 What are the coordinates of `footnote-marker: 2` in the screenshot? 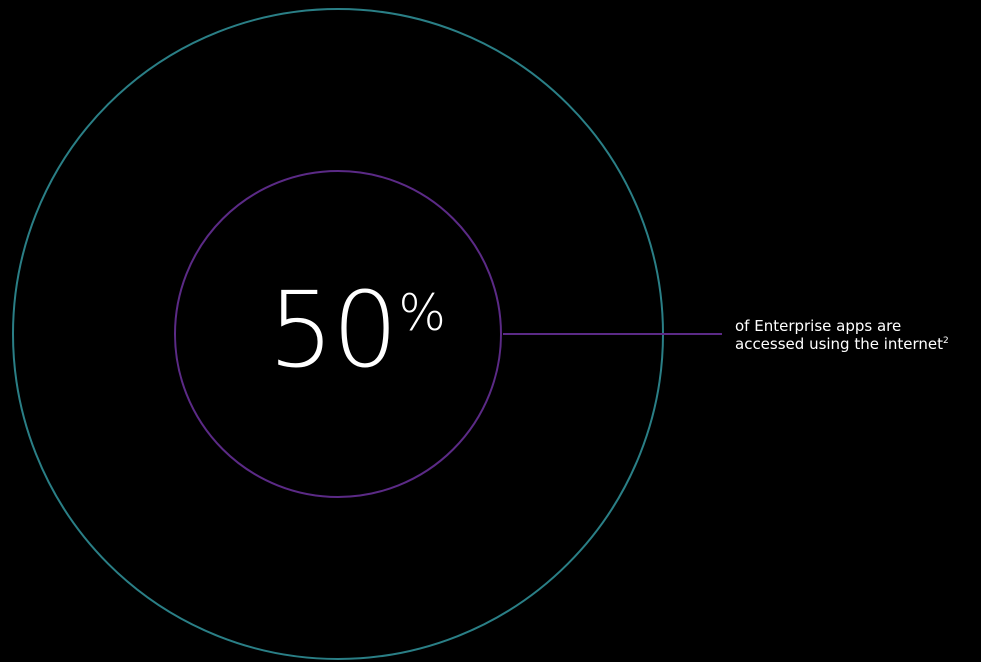 It's located at (946, 341).